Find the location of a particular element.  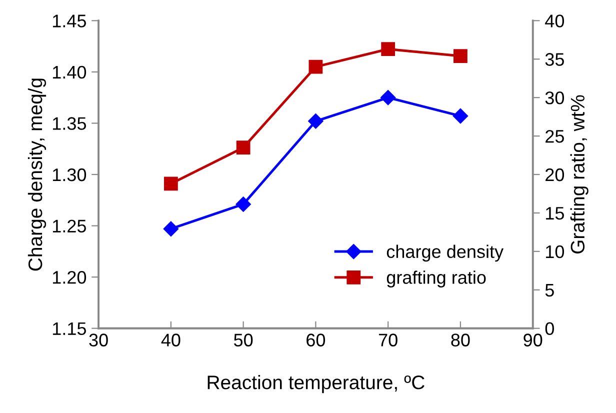

y2-tick-label: 35 is located at coordinates (554, 59).